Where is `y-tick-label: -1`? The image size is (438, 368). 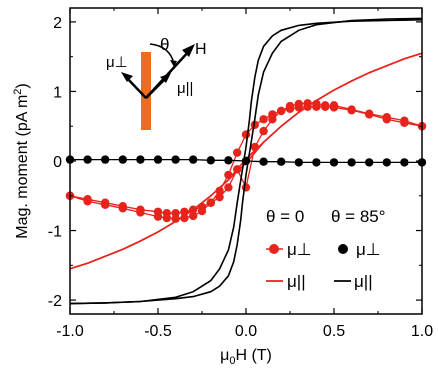
y-tick-label: -1 is located at coordinates (55, 232).